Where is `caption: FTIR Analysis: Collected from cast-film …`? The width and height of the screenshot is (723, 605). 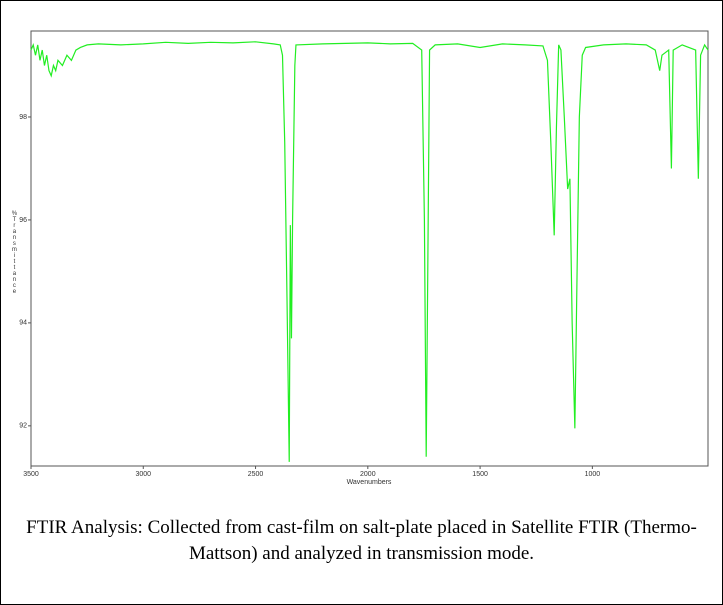
caption: FTIR Analysis: Collected from cast-film … is located at coordinates (361, 540).